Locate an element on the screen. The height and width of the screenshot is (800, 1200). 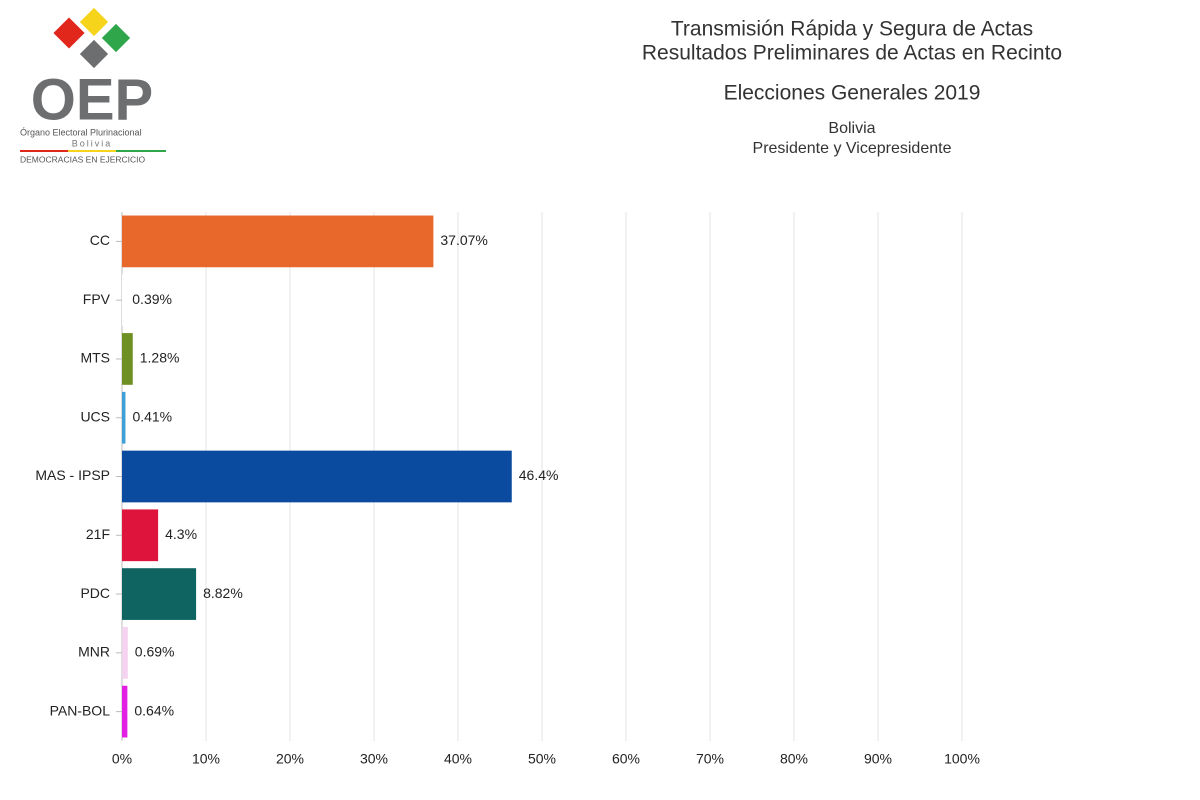
y-tick-label: UCS is located at coordinates (95, 416).